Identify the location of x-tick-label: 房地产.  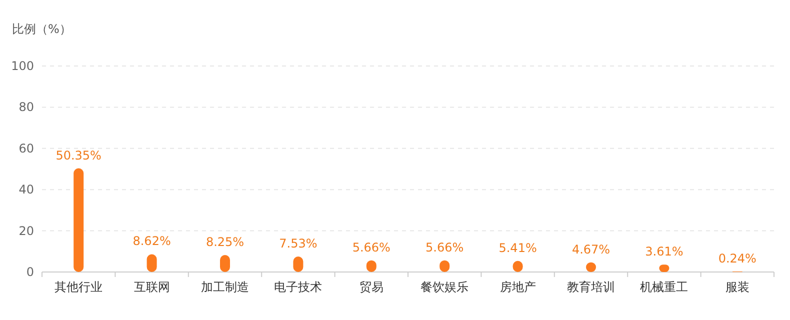
(518, 287).